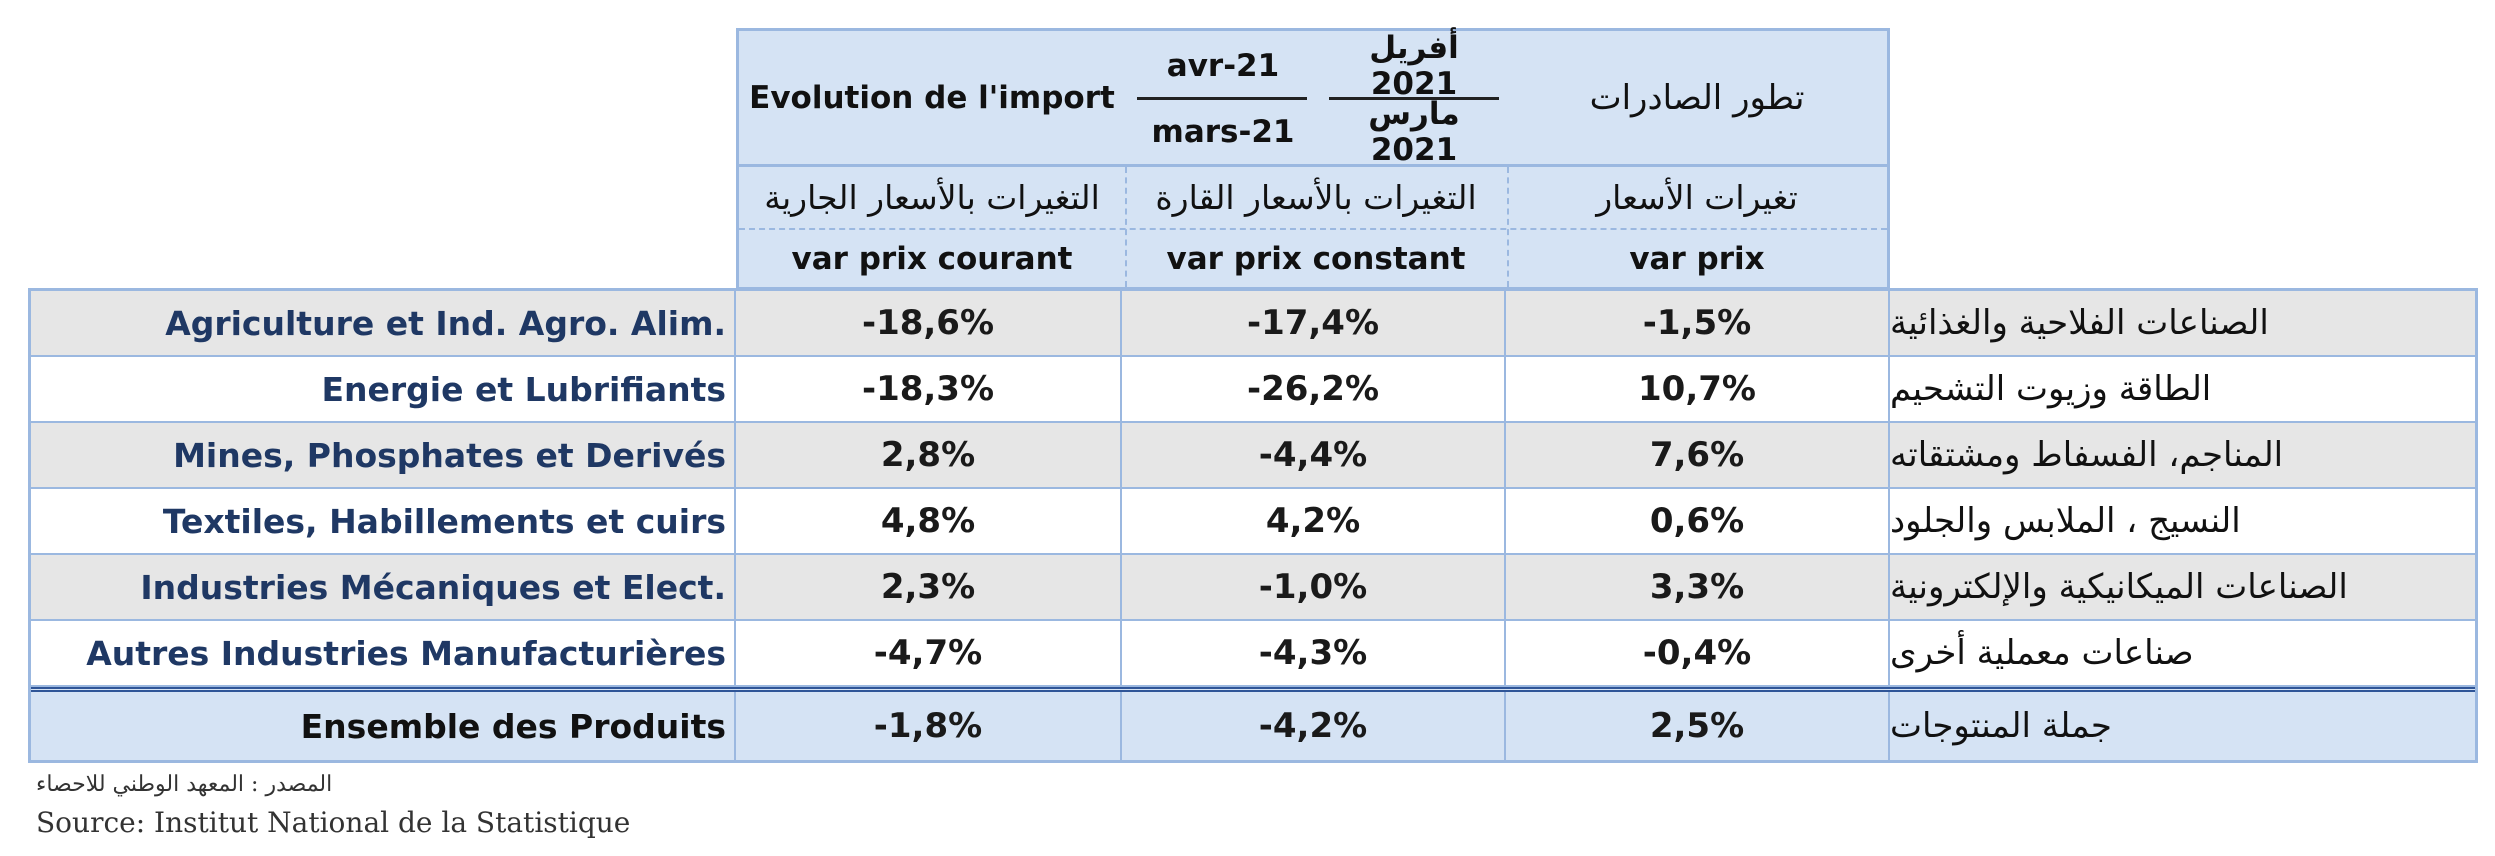 The height and width of the screenshot is (856, 2495). I want to click on date-fr-previous: mars-21, so click(1223, 132).